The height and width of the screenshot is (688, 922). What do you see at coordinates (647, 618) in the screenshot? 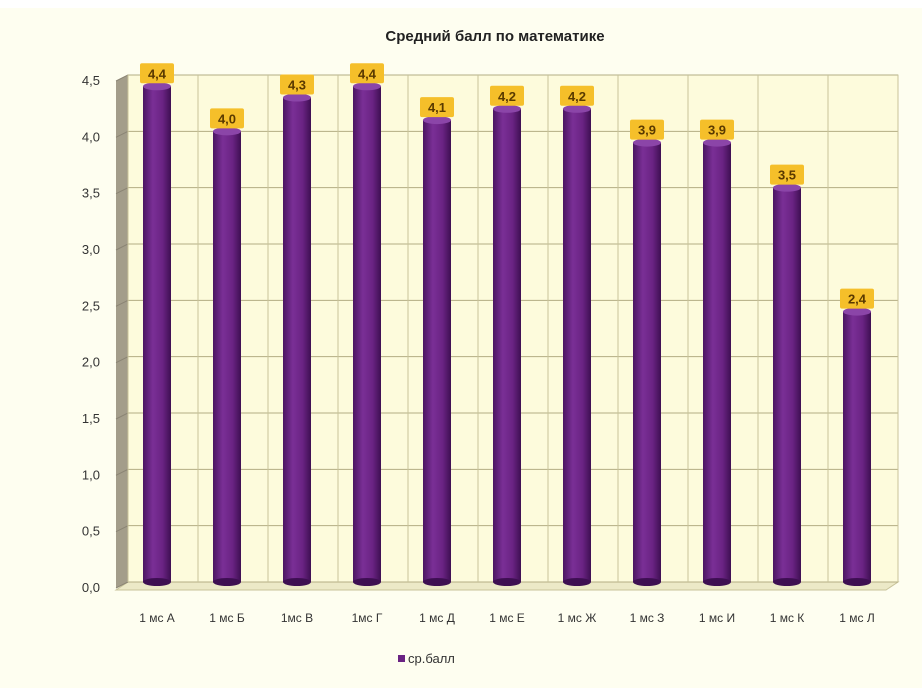
I see `x-tick-label: 1 мс З` at bounding box center [647, 618].